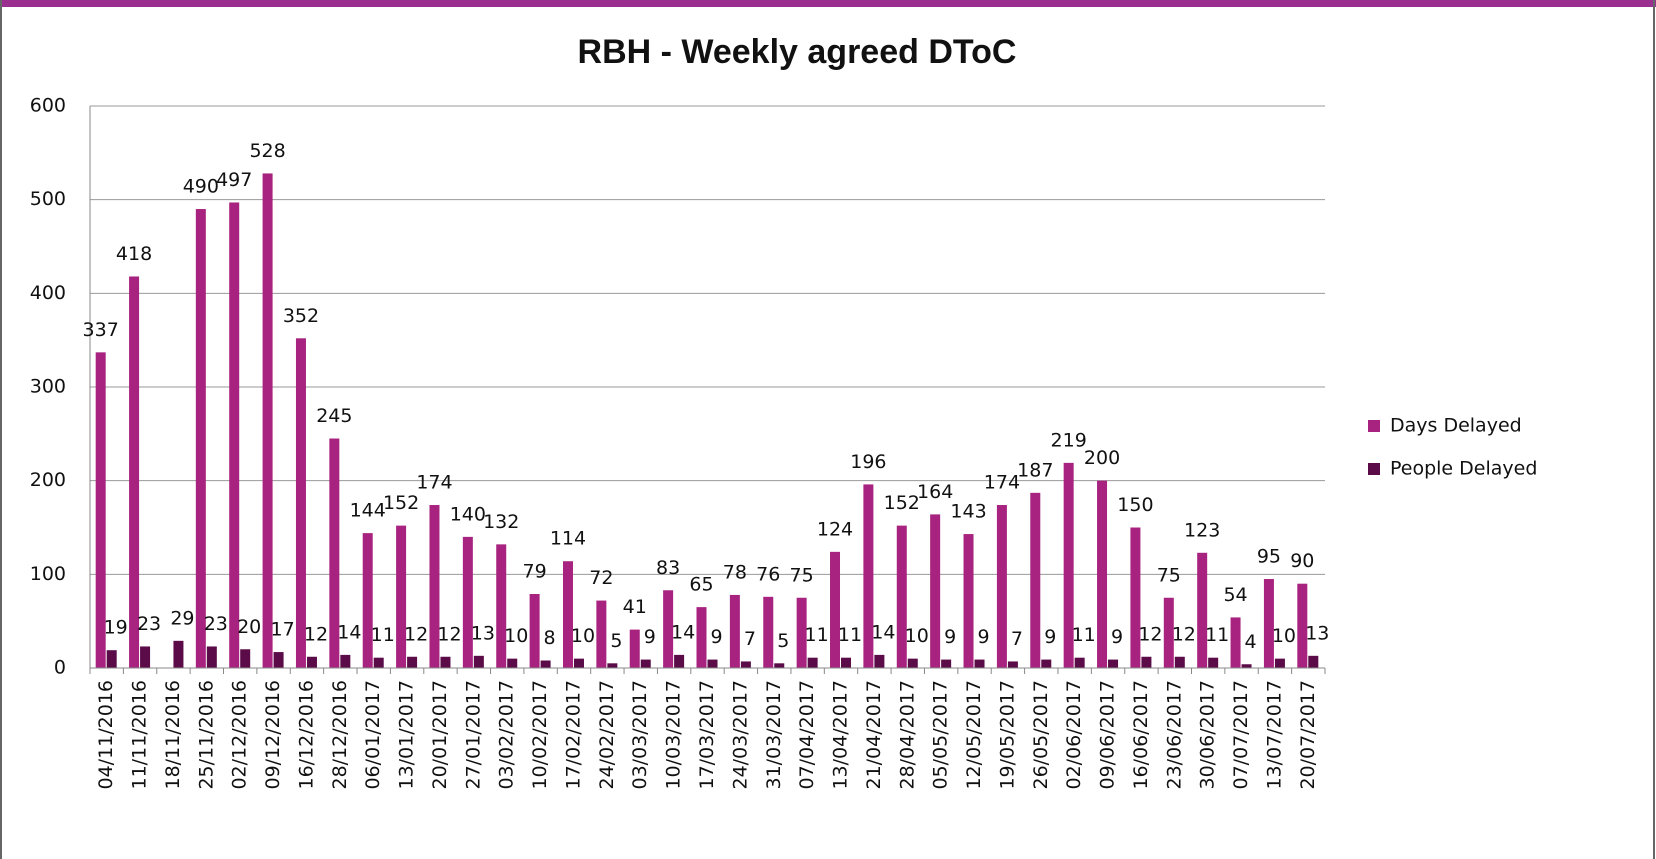  What do you see at coordinates (1374, 426) in the screenshot?
I see `legend-swatch` at bounding box center [1374, 426].